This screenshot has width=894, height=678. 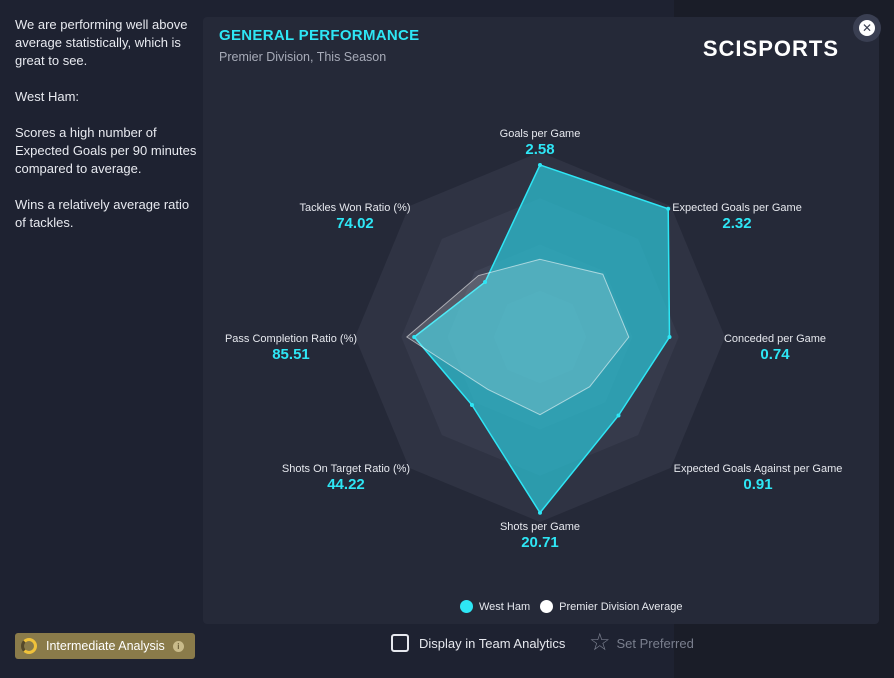 I want to click on metric-value: 85.51, so click(x=291, y=354).